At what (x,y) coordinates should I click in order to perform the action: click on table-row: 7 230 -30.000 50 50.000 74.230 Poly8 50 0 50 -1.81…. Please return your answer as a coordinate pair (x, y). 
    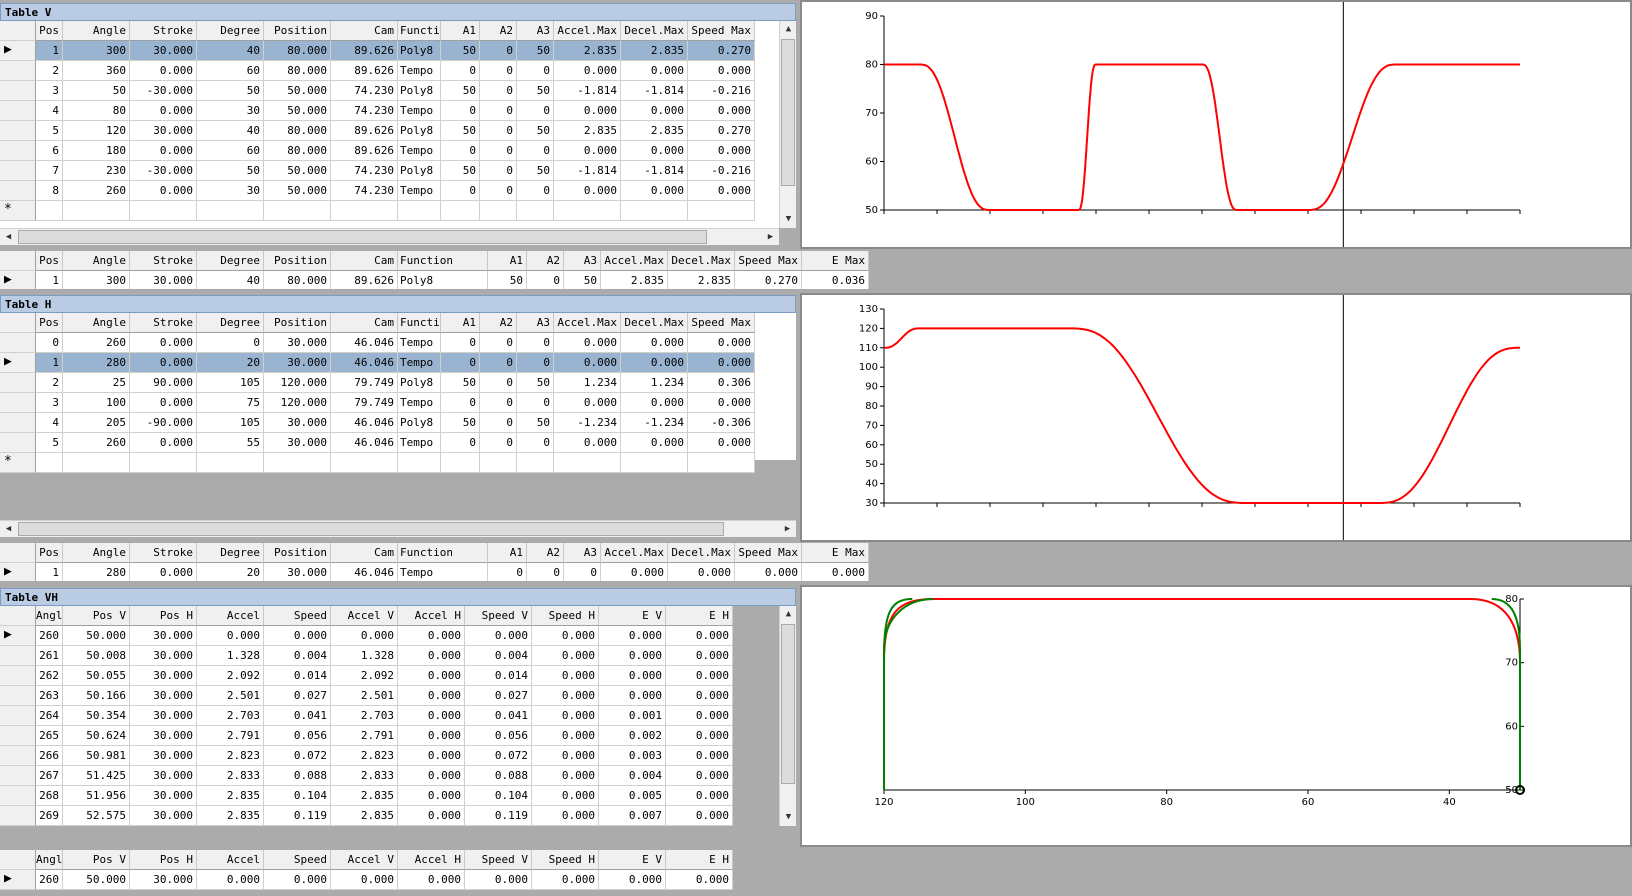
    Looking at the image, I should click on (377, 171).